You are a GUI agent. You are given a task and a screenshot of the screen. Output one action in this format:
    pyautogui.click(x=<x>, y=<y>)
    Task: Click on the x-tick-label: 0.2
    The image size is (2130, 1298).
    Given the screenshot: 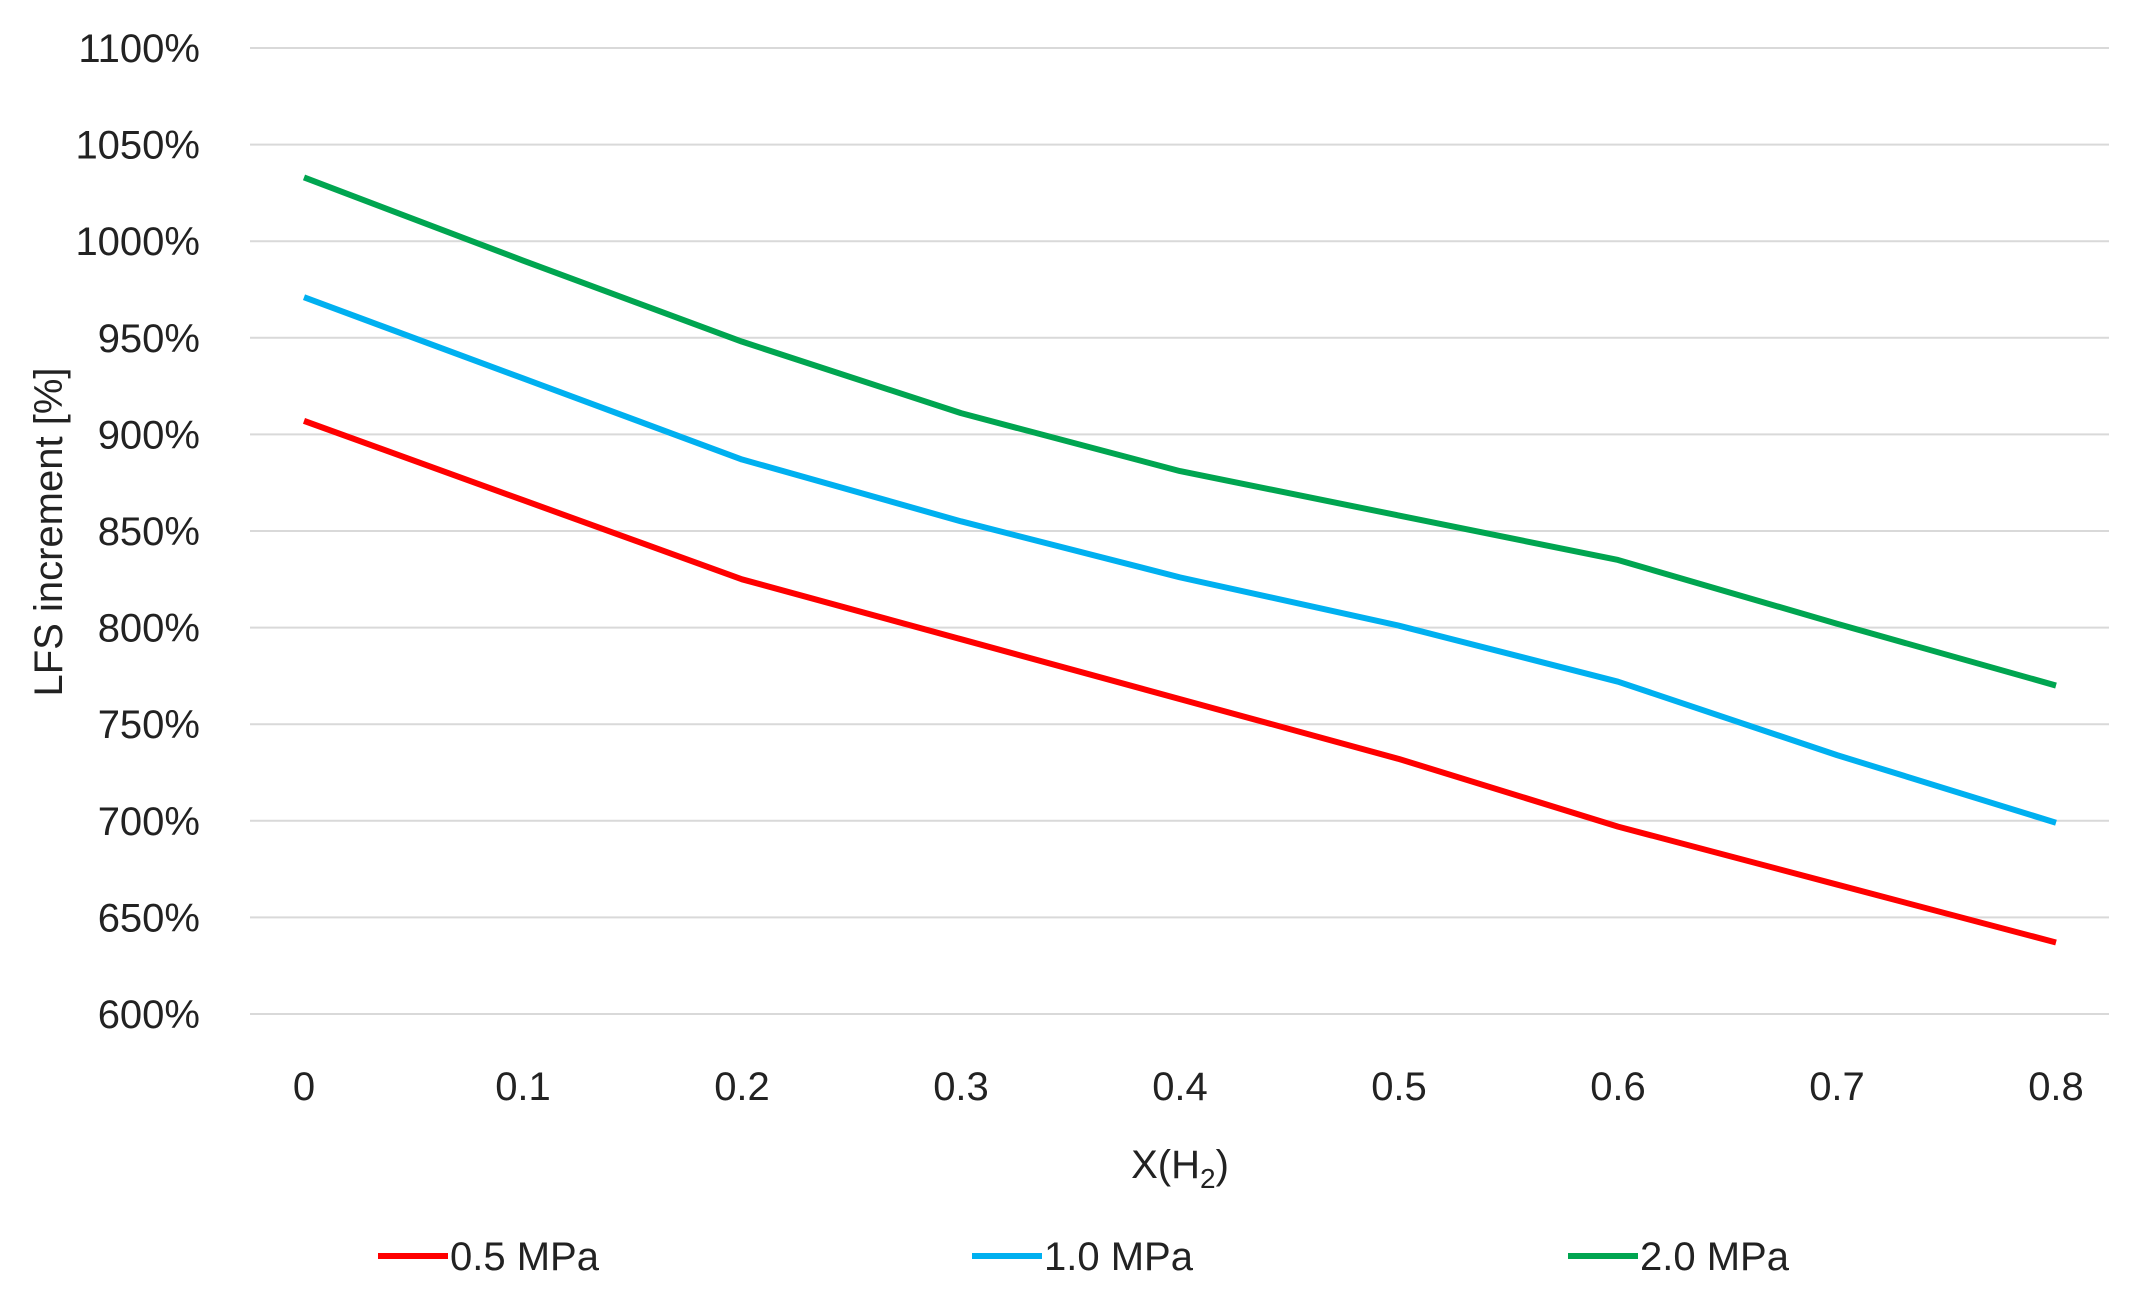 What is the action you would take?
    pyautogui.click(x=742, y=1087)
    